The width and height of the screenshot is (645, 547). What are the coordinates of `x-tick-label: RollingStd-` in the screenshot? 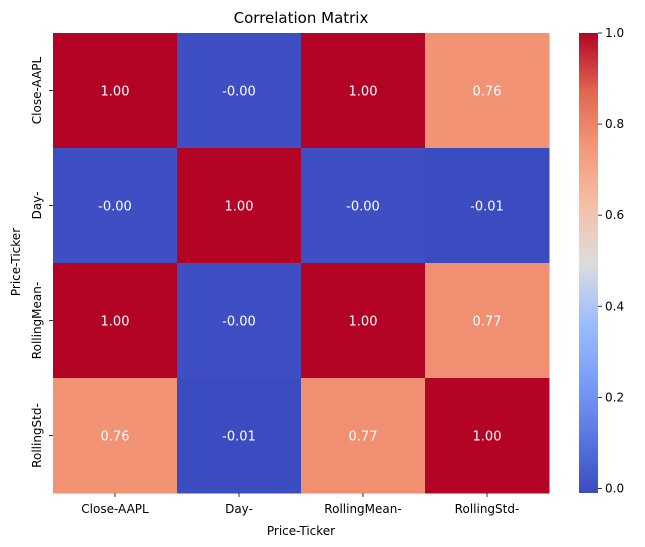 It's located at (487, 509).